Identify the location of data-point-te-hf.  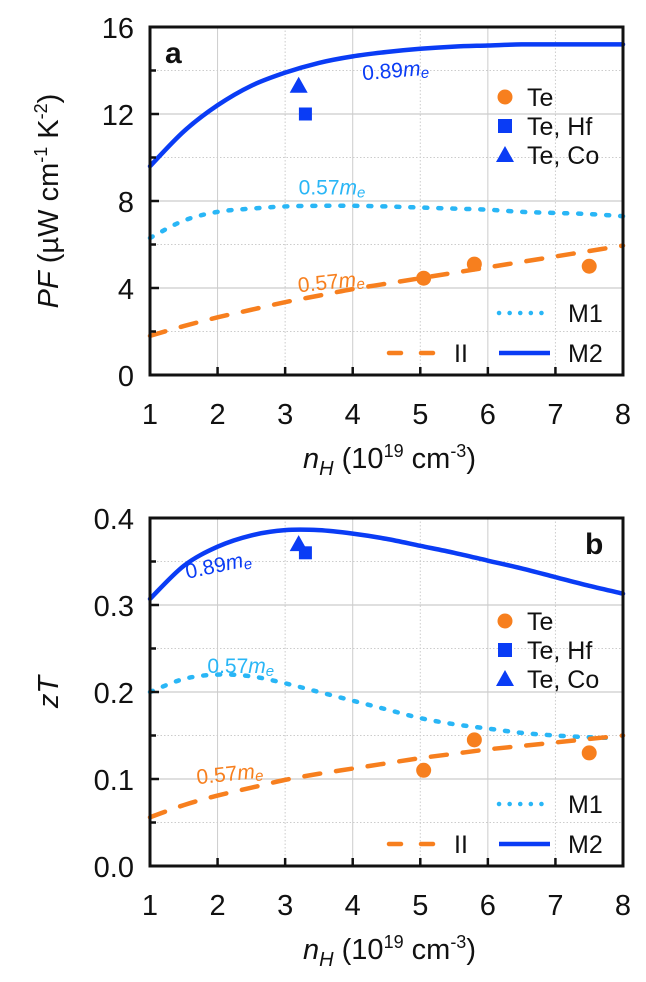
(305, 114).